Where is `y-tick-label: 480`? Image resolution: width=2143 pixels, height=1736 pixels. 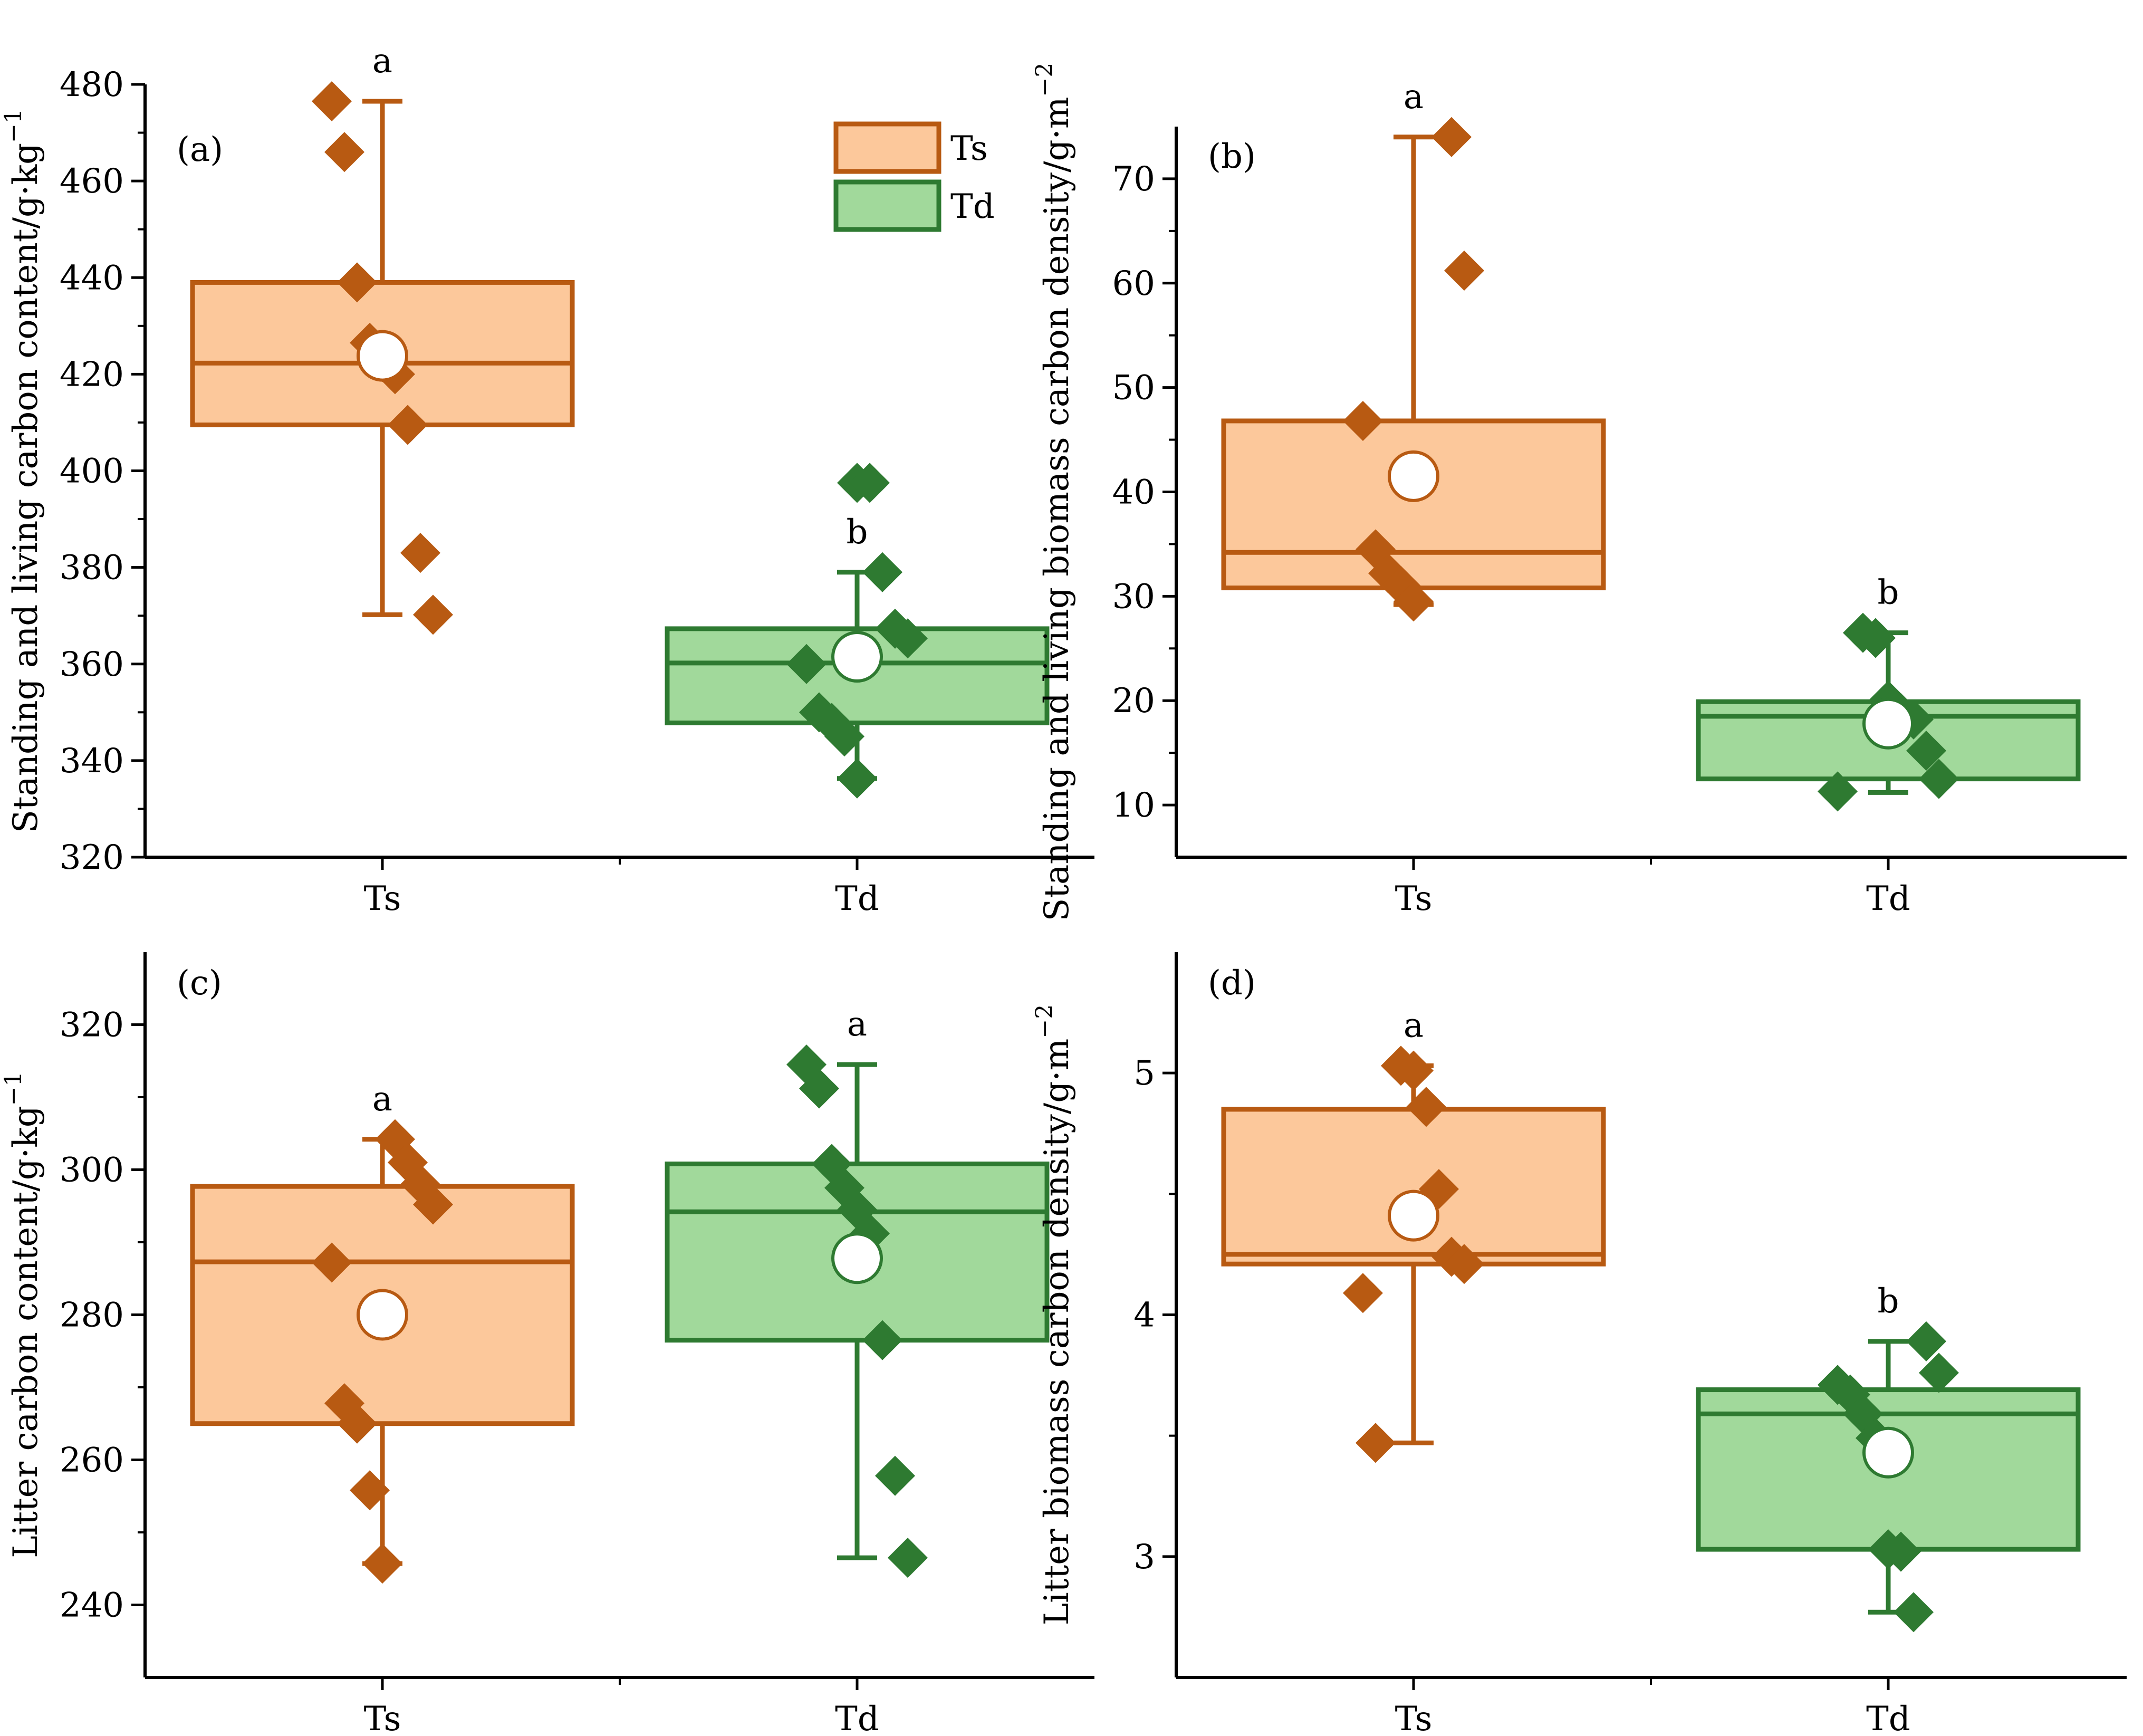 y-tick-label: 480 is located at coordinates (92, 84).